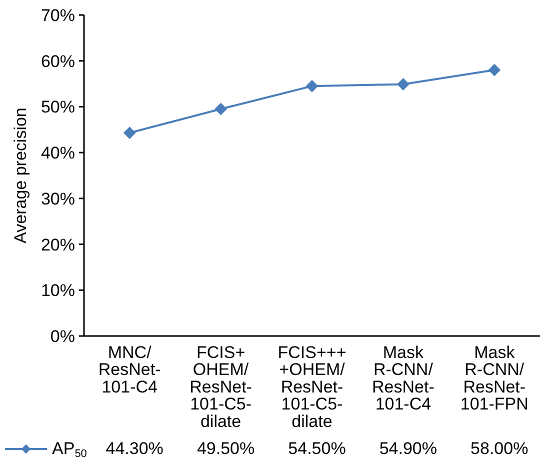 This screenshot has height=463, width=540. What do you see at coordinates (500, 449) in the screenshot?
I see `data-label: 58.00%` at bounding box center [500, 449].